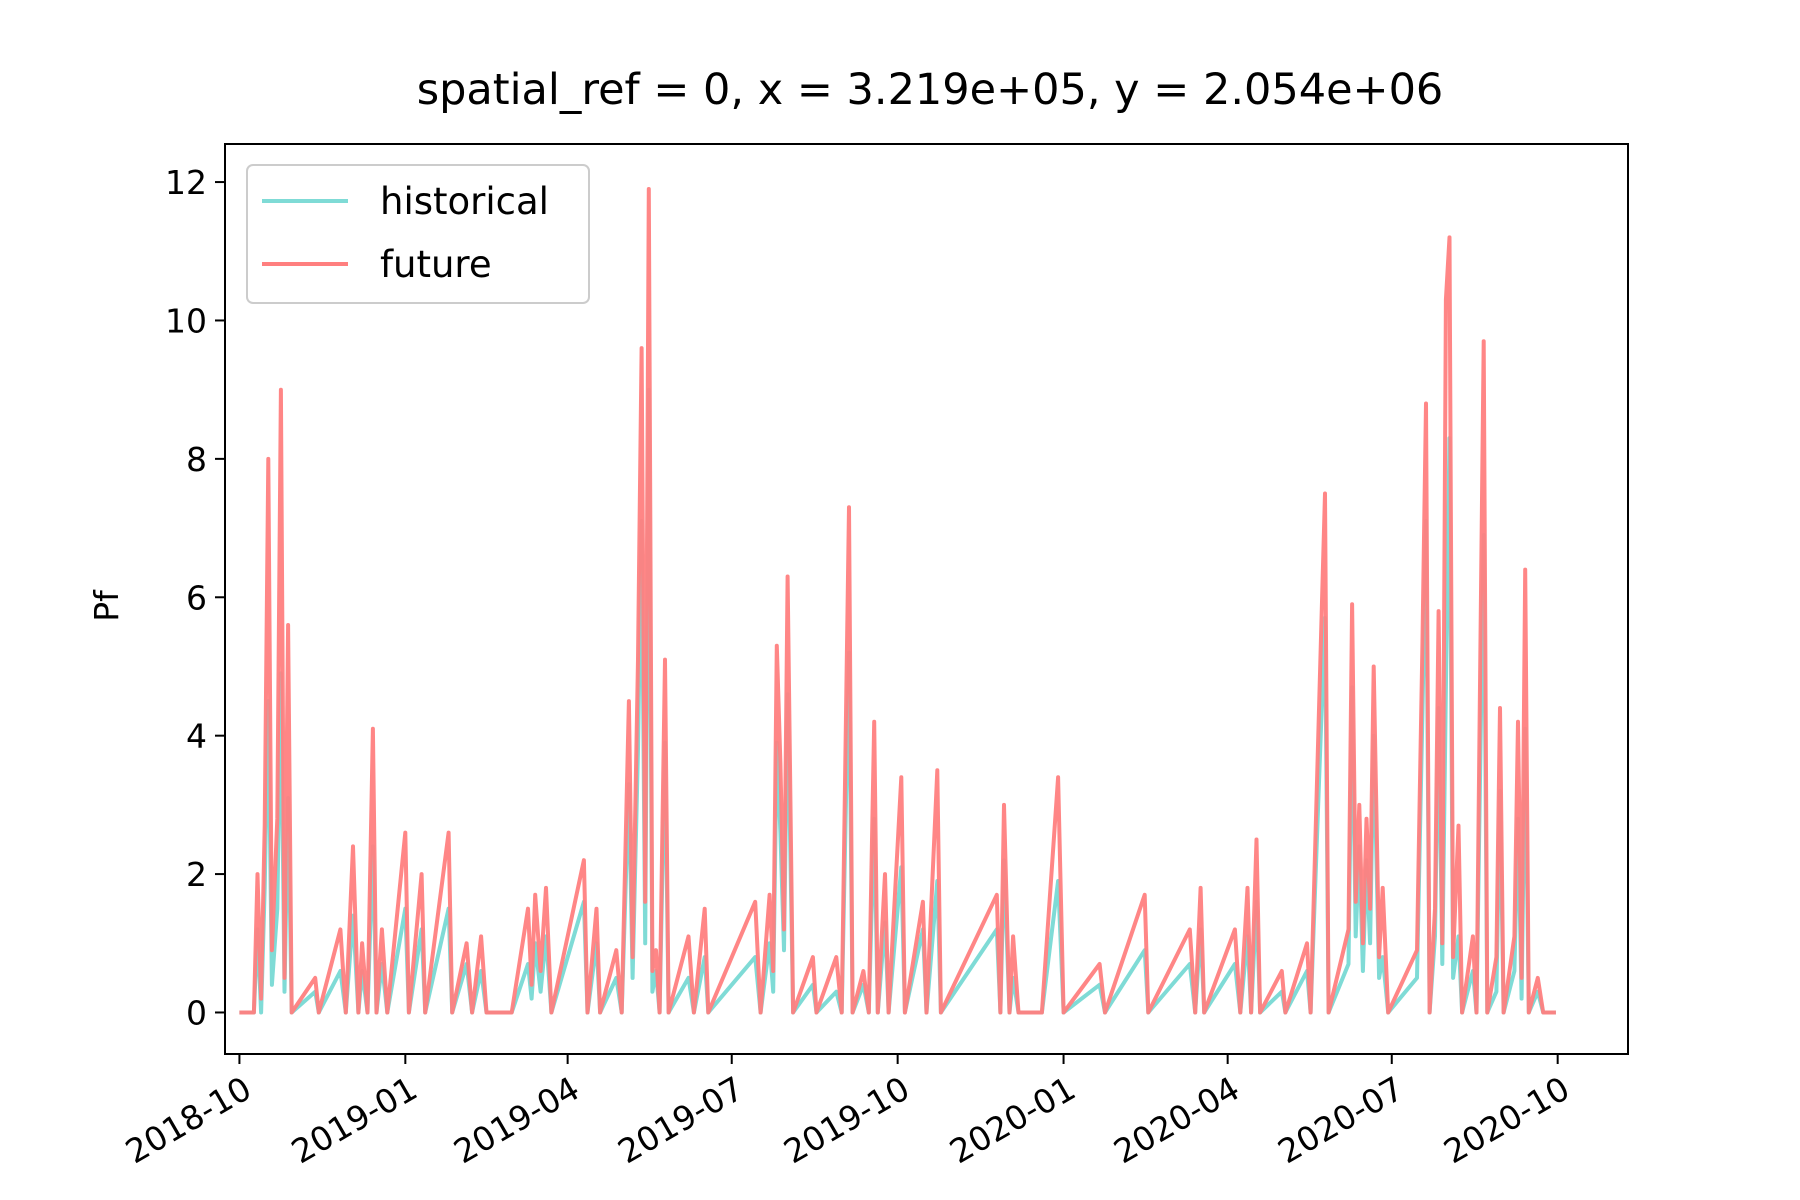  Describe the element at coordinates (464, 201) in the screenshot. I see `legend-label-historical: historical` at that location.